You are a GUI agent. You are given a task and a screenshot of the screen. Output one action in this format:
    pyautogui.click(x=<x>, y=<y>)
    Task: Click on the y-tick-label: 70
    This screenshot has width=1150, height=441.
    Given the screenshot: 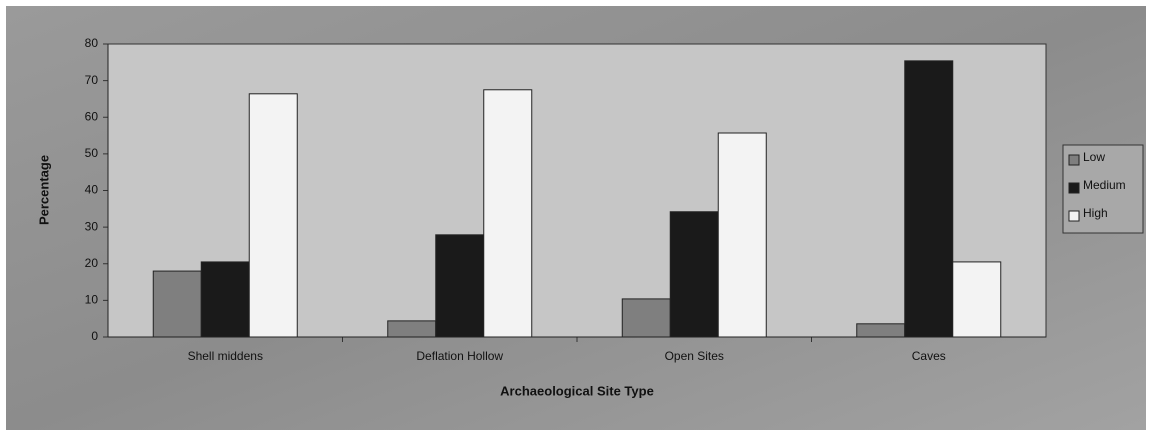 What is the action you would take?
    pyautogui.click(x=92, y=80)
    